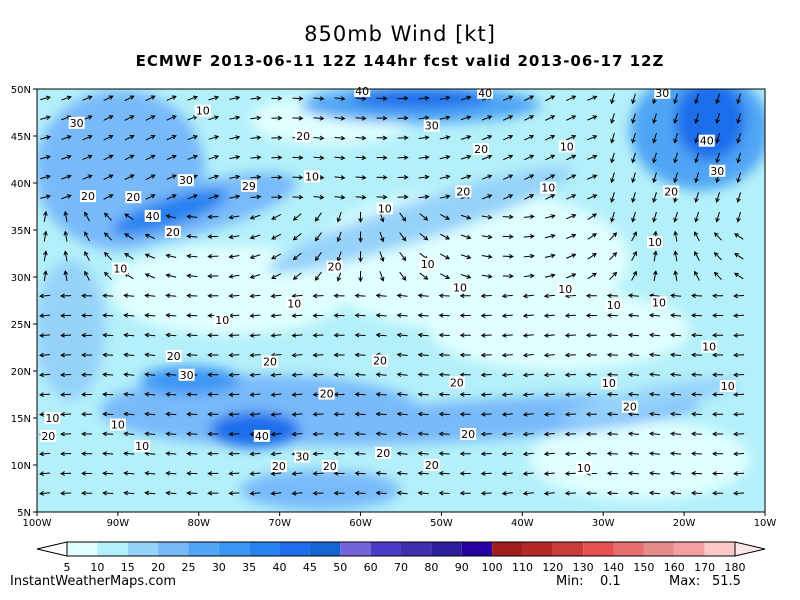 The width and height of the screenshot is (800, 600). I want to click on colorbar-label: 25, so click(188, 567).